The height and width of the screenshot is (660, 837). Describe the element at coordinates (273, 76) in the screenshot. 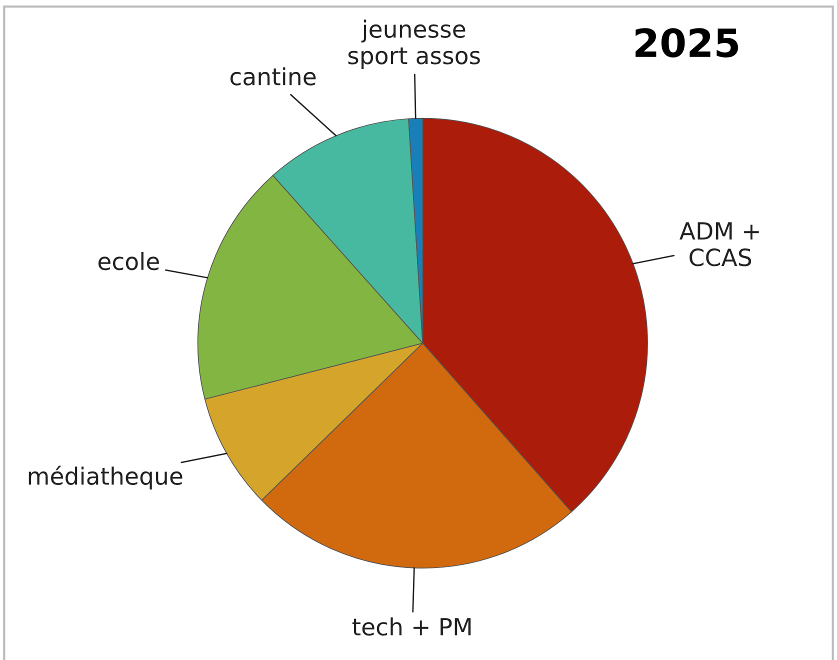

I see `slice-label: cantine` at that location.